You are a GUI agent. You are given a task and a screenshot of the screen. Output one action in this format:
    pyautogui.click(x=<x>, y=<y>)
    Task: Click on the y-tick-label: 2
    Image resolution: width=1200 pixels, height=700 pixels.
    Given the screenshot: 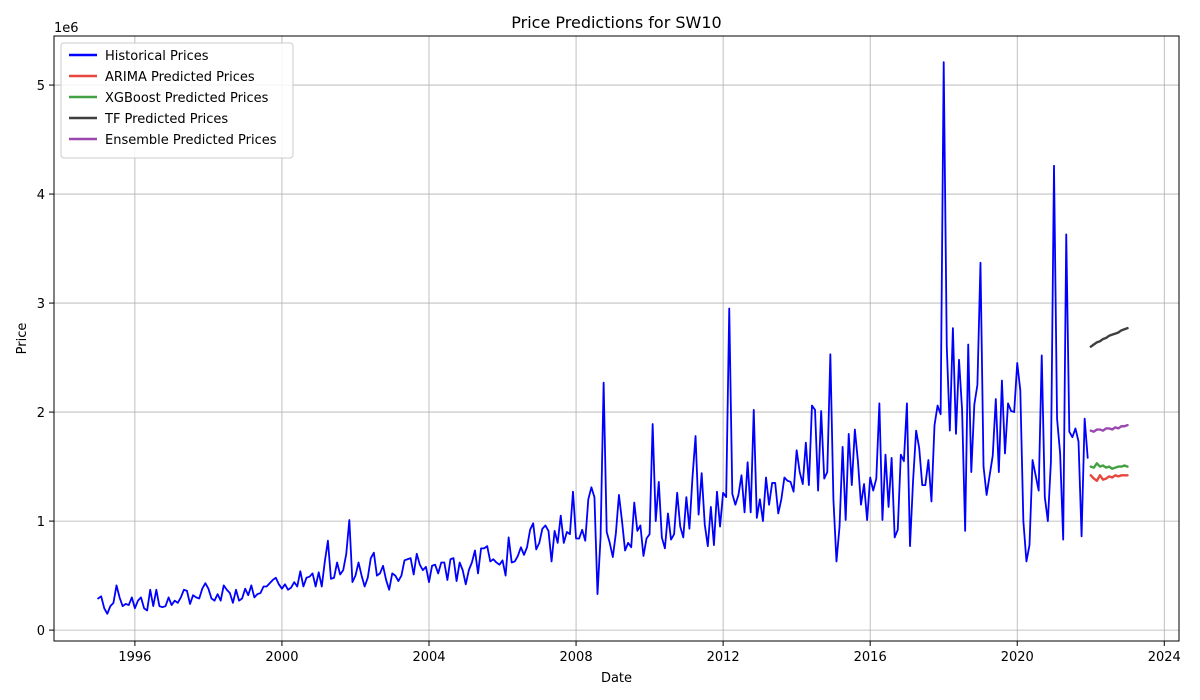 What is the action you would take?
    pyautogui.click(x=41, y=413)
    